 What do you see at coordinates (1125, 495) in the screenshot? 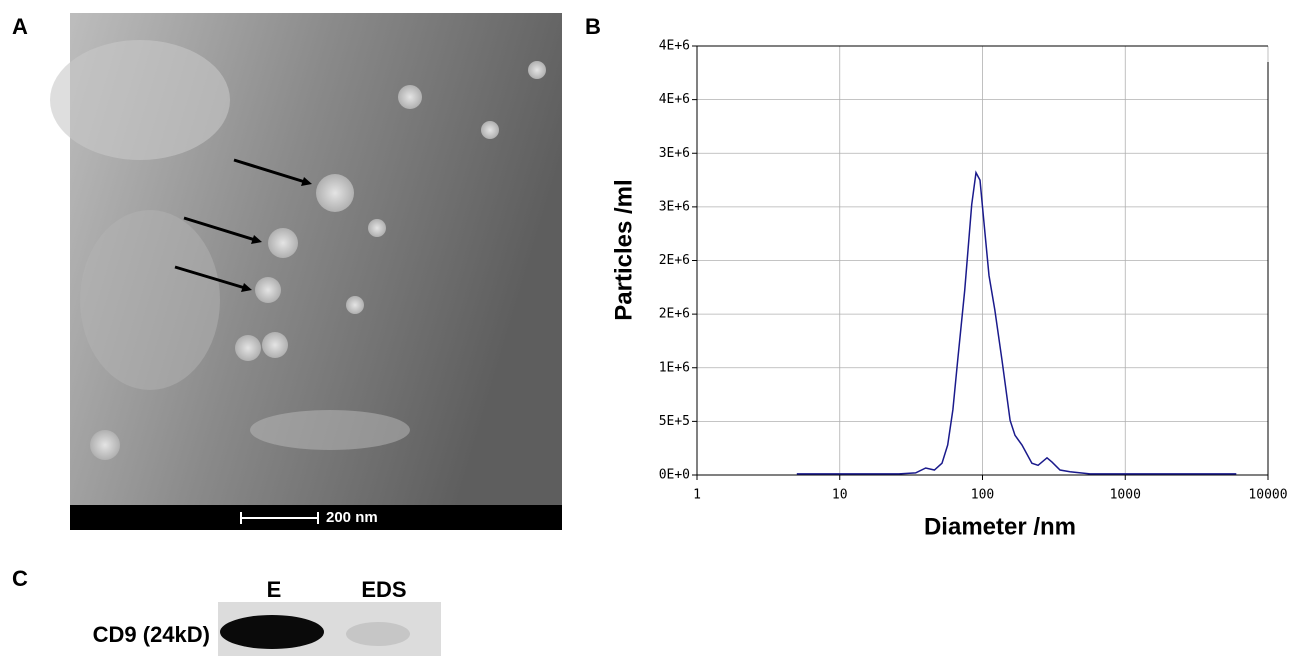
I see `x-tick-label: 1000` at bounding box center [1125, 495].